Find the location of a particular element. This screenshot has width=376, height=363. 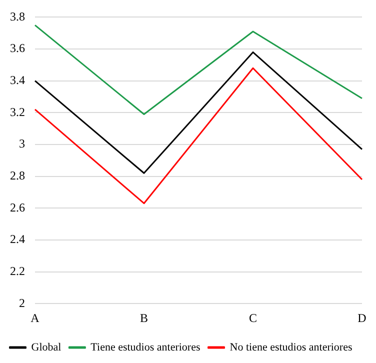

legend-label: Tiene estudios anteriores is located at coordinates (145, 347).